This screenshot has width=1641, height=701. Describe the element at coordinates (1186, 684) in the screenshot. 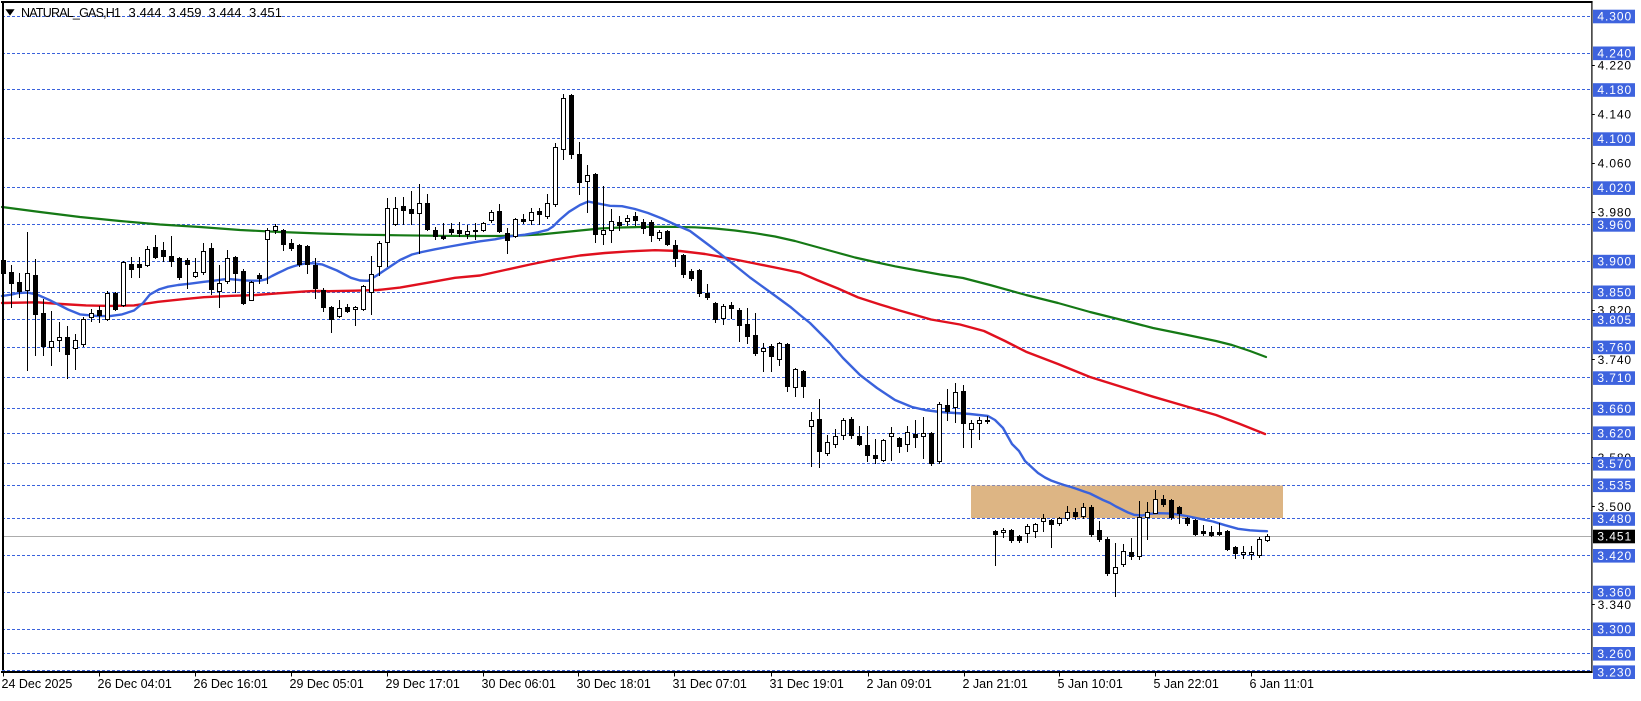

I see `svg-text: 5 Jan 22:01` at that location.